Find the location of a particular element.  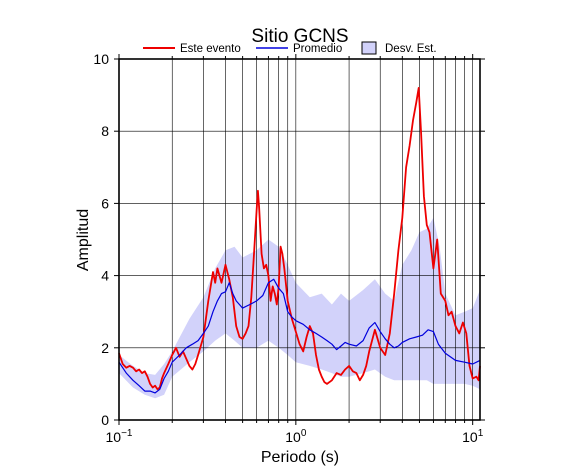

x-tick-label: 10⁻¹ is located at coordinates (119, 436).